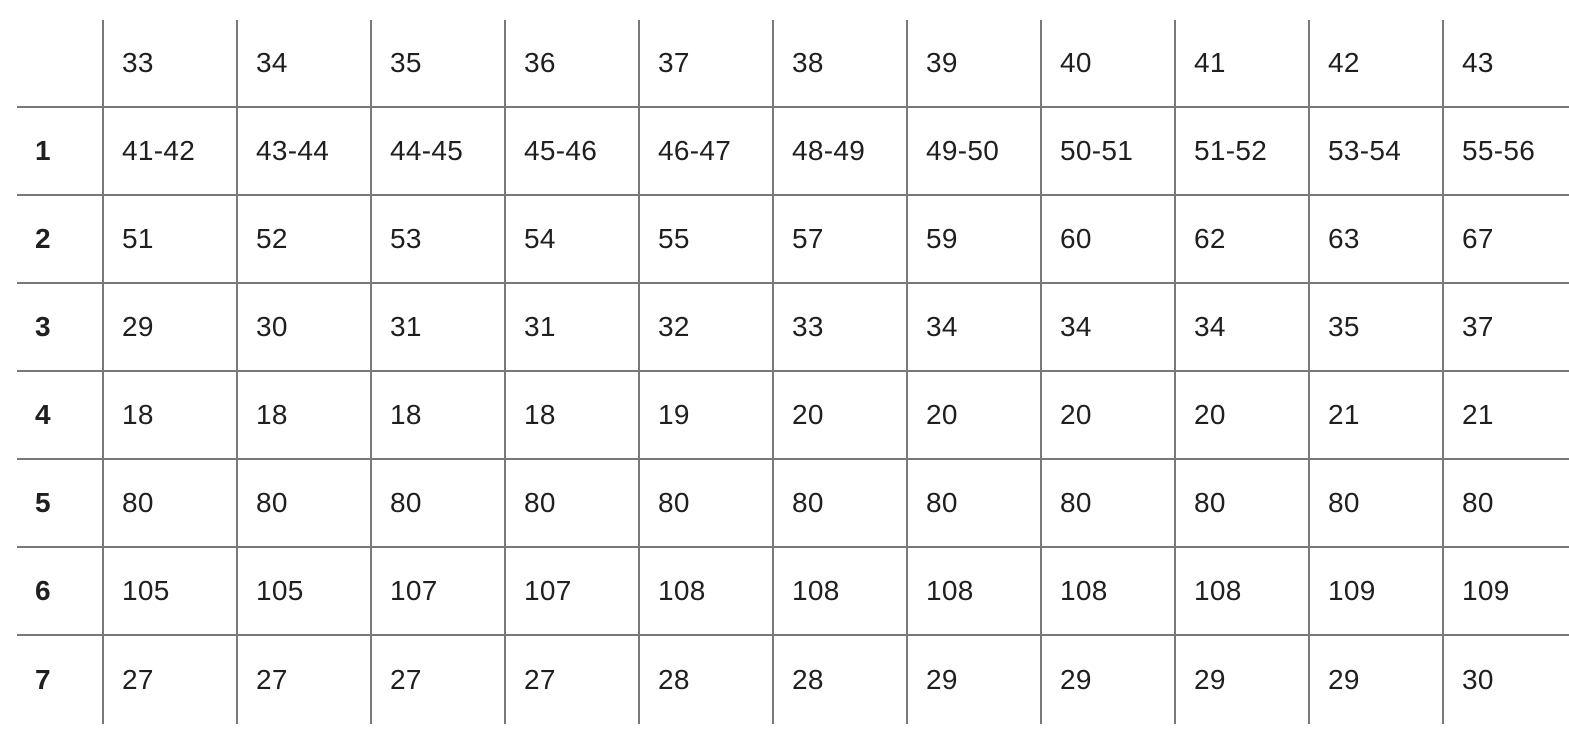  I want to click on data-cell: 62, so click(1243, 240).